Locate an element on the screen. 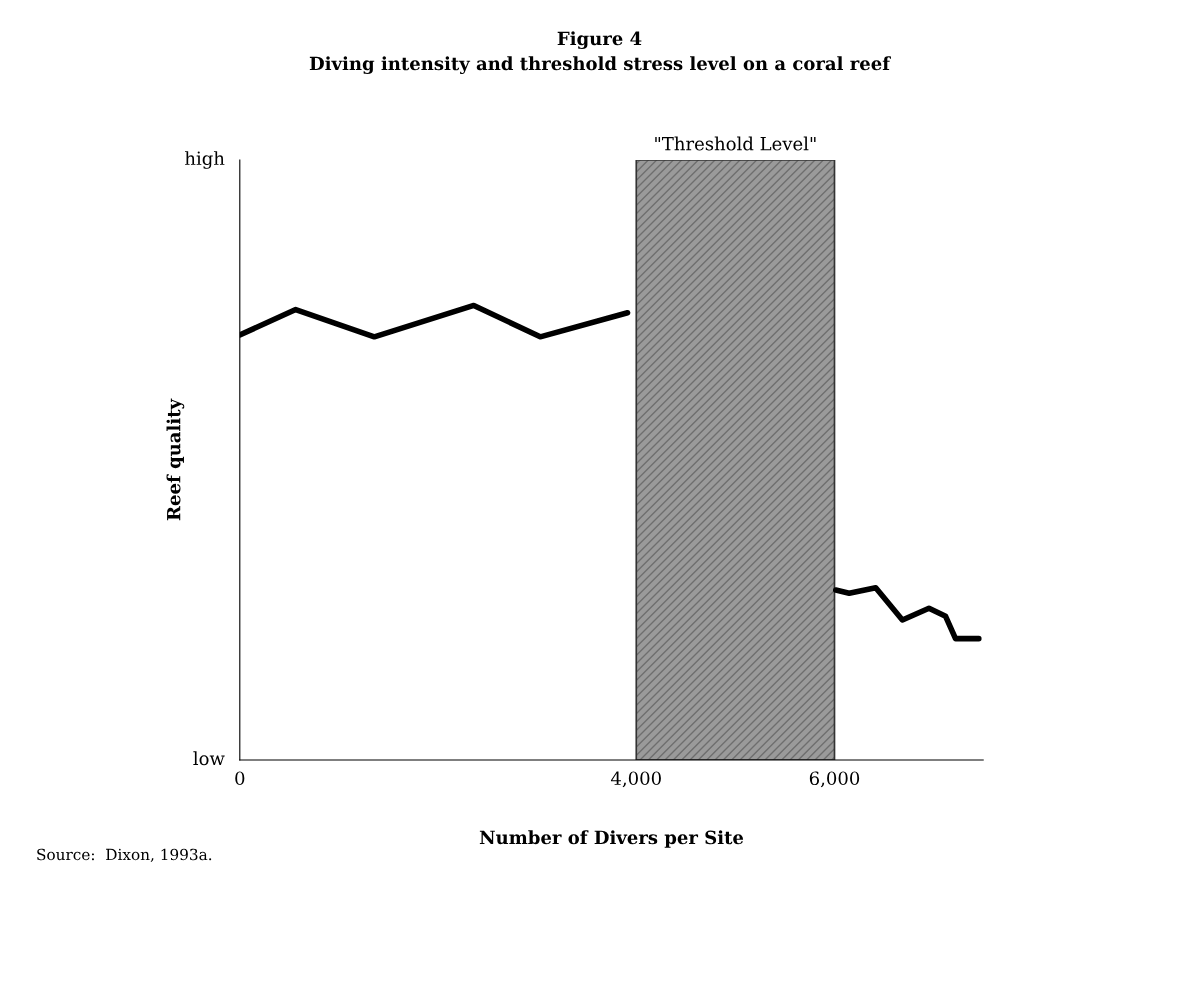 Image resolution: width=1199 pixels, height=1000 pixels. band-label: "Threshold Level" is located at coordinates (735, 143).